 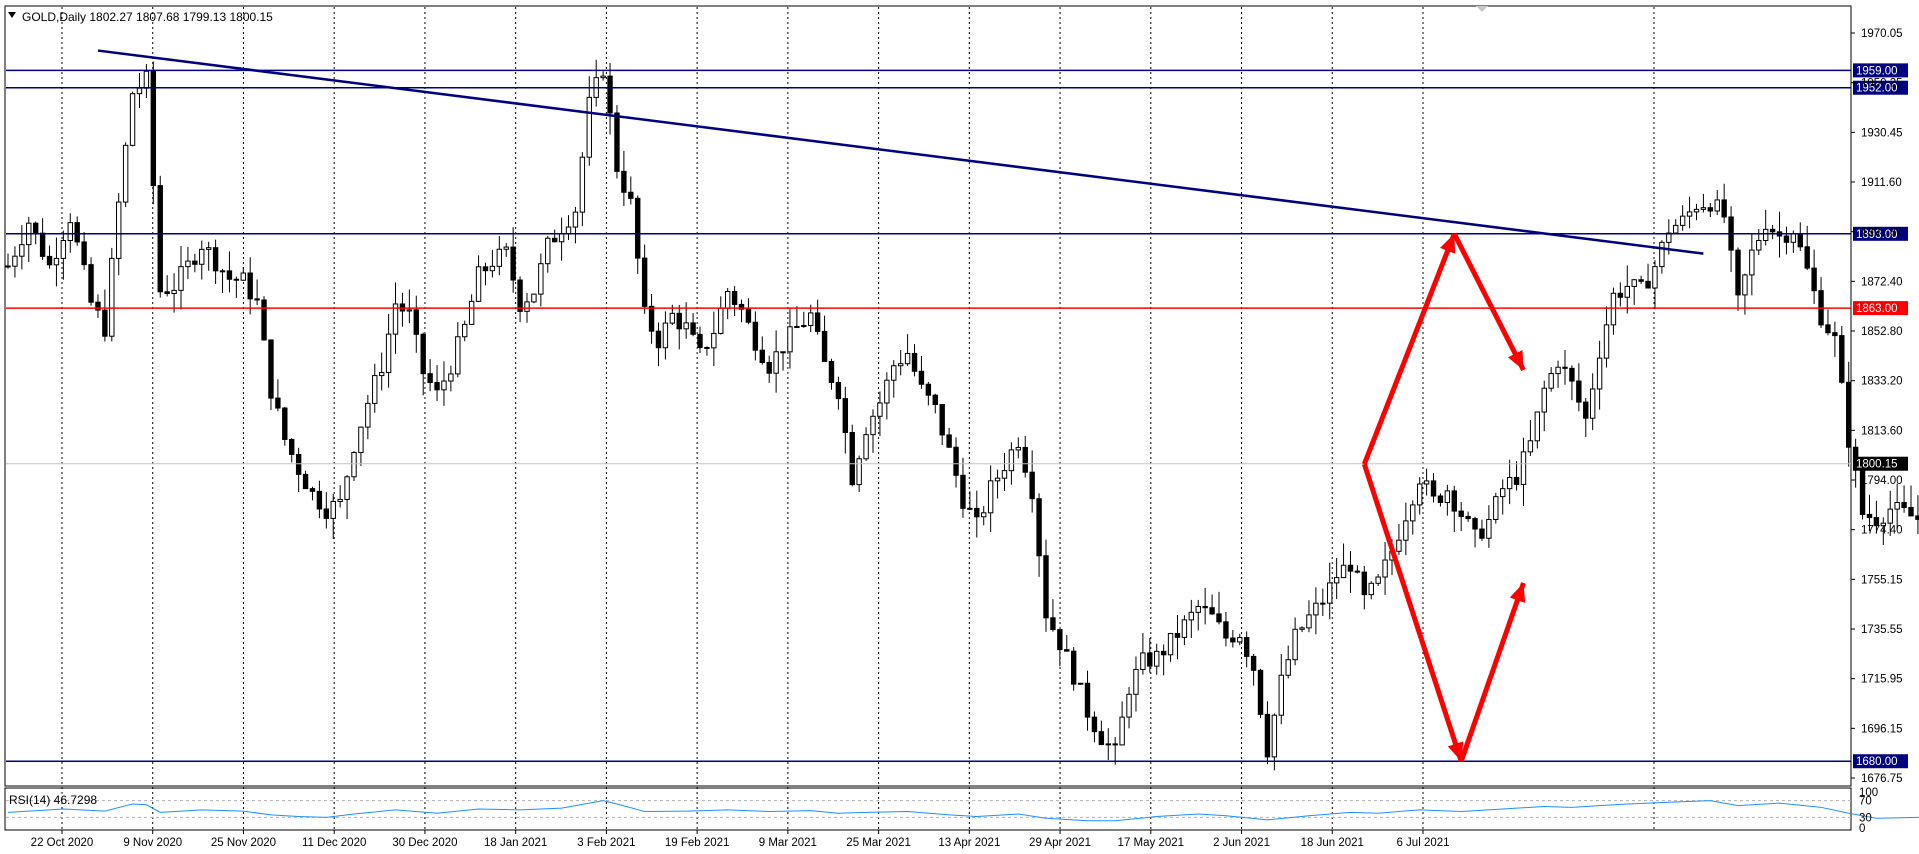 I want to click on current-price-label: 1800.15, so click(x=1877, y=465).